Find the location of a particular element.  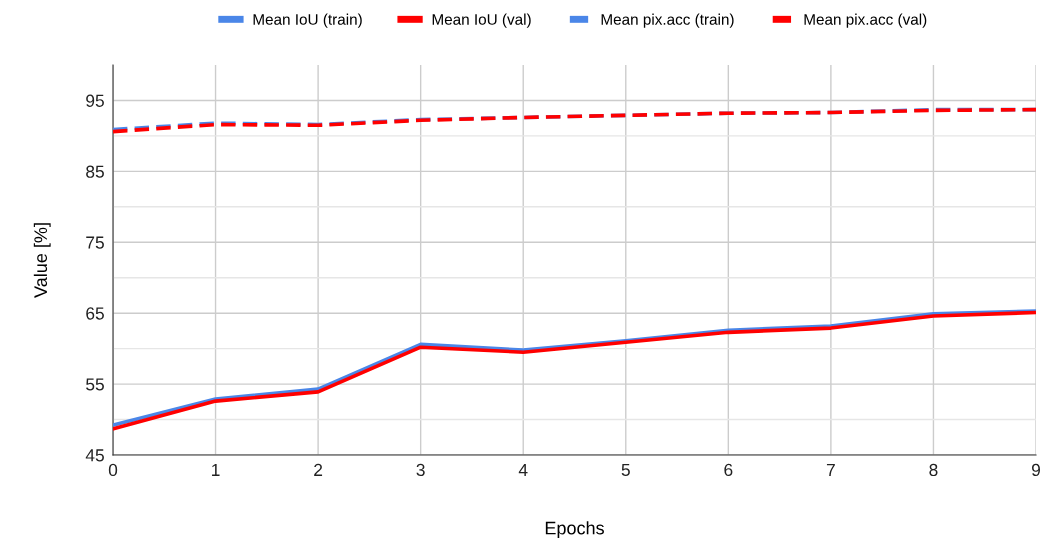

y-tick-label: 85 is located at coordinates (95, 171).